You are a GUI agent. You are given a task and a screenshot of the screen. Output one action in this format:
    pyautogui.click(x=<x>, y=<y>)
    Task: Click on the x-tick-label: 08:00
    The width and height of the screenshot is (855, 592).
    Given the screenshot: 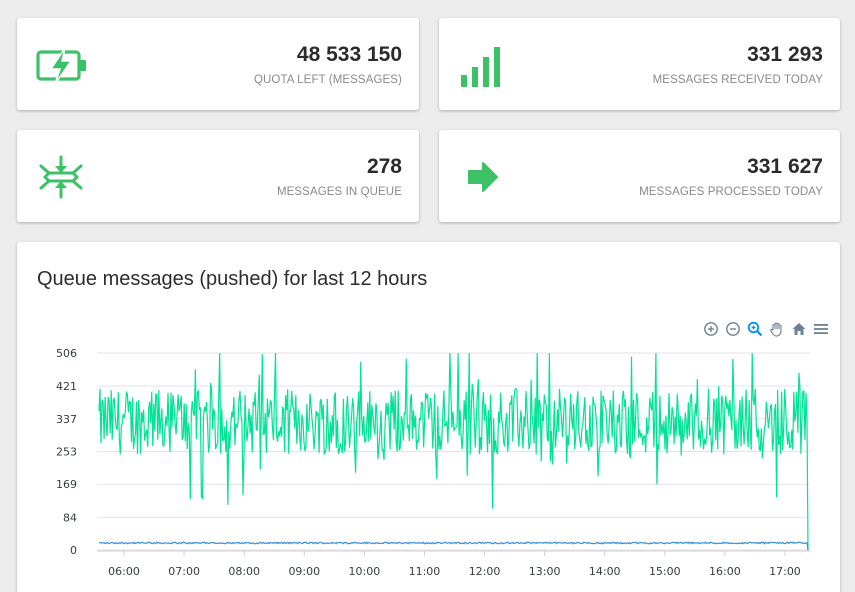 What is the action you would take?
    pyautogui.click(x=244, y=571)
    